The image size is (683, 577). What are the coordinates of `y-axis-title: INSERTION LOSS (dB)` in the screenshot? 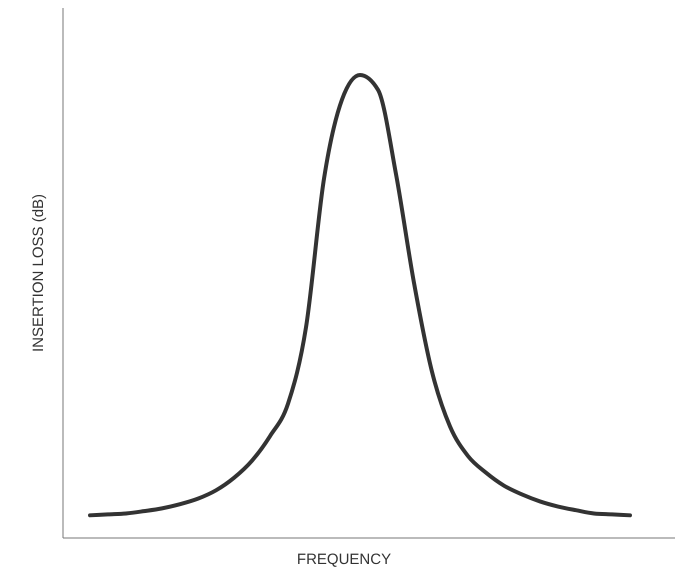 It's located at (38, 273).